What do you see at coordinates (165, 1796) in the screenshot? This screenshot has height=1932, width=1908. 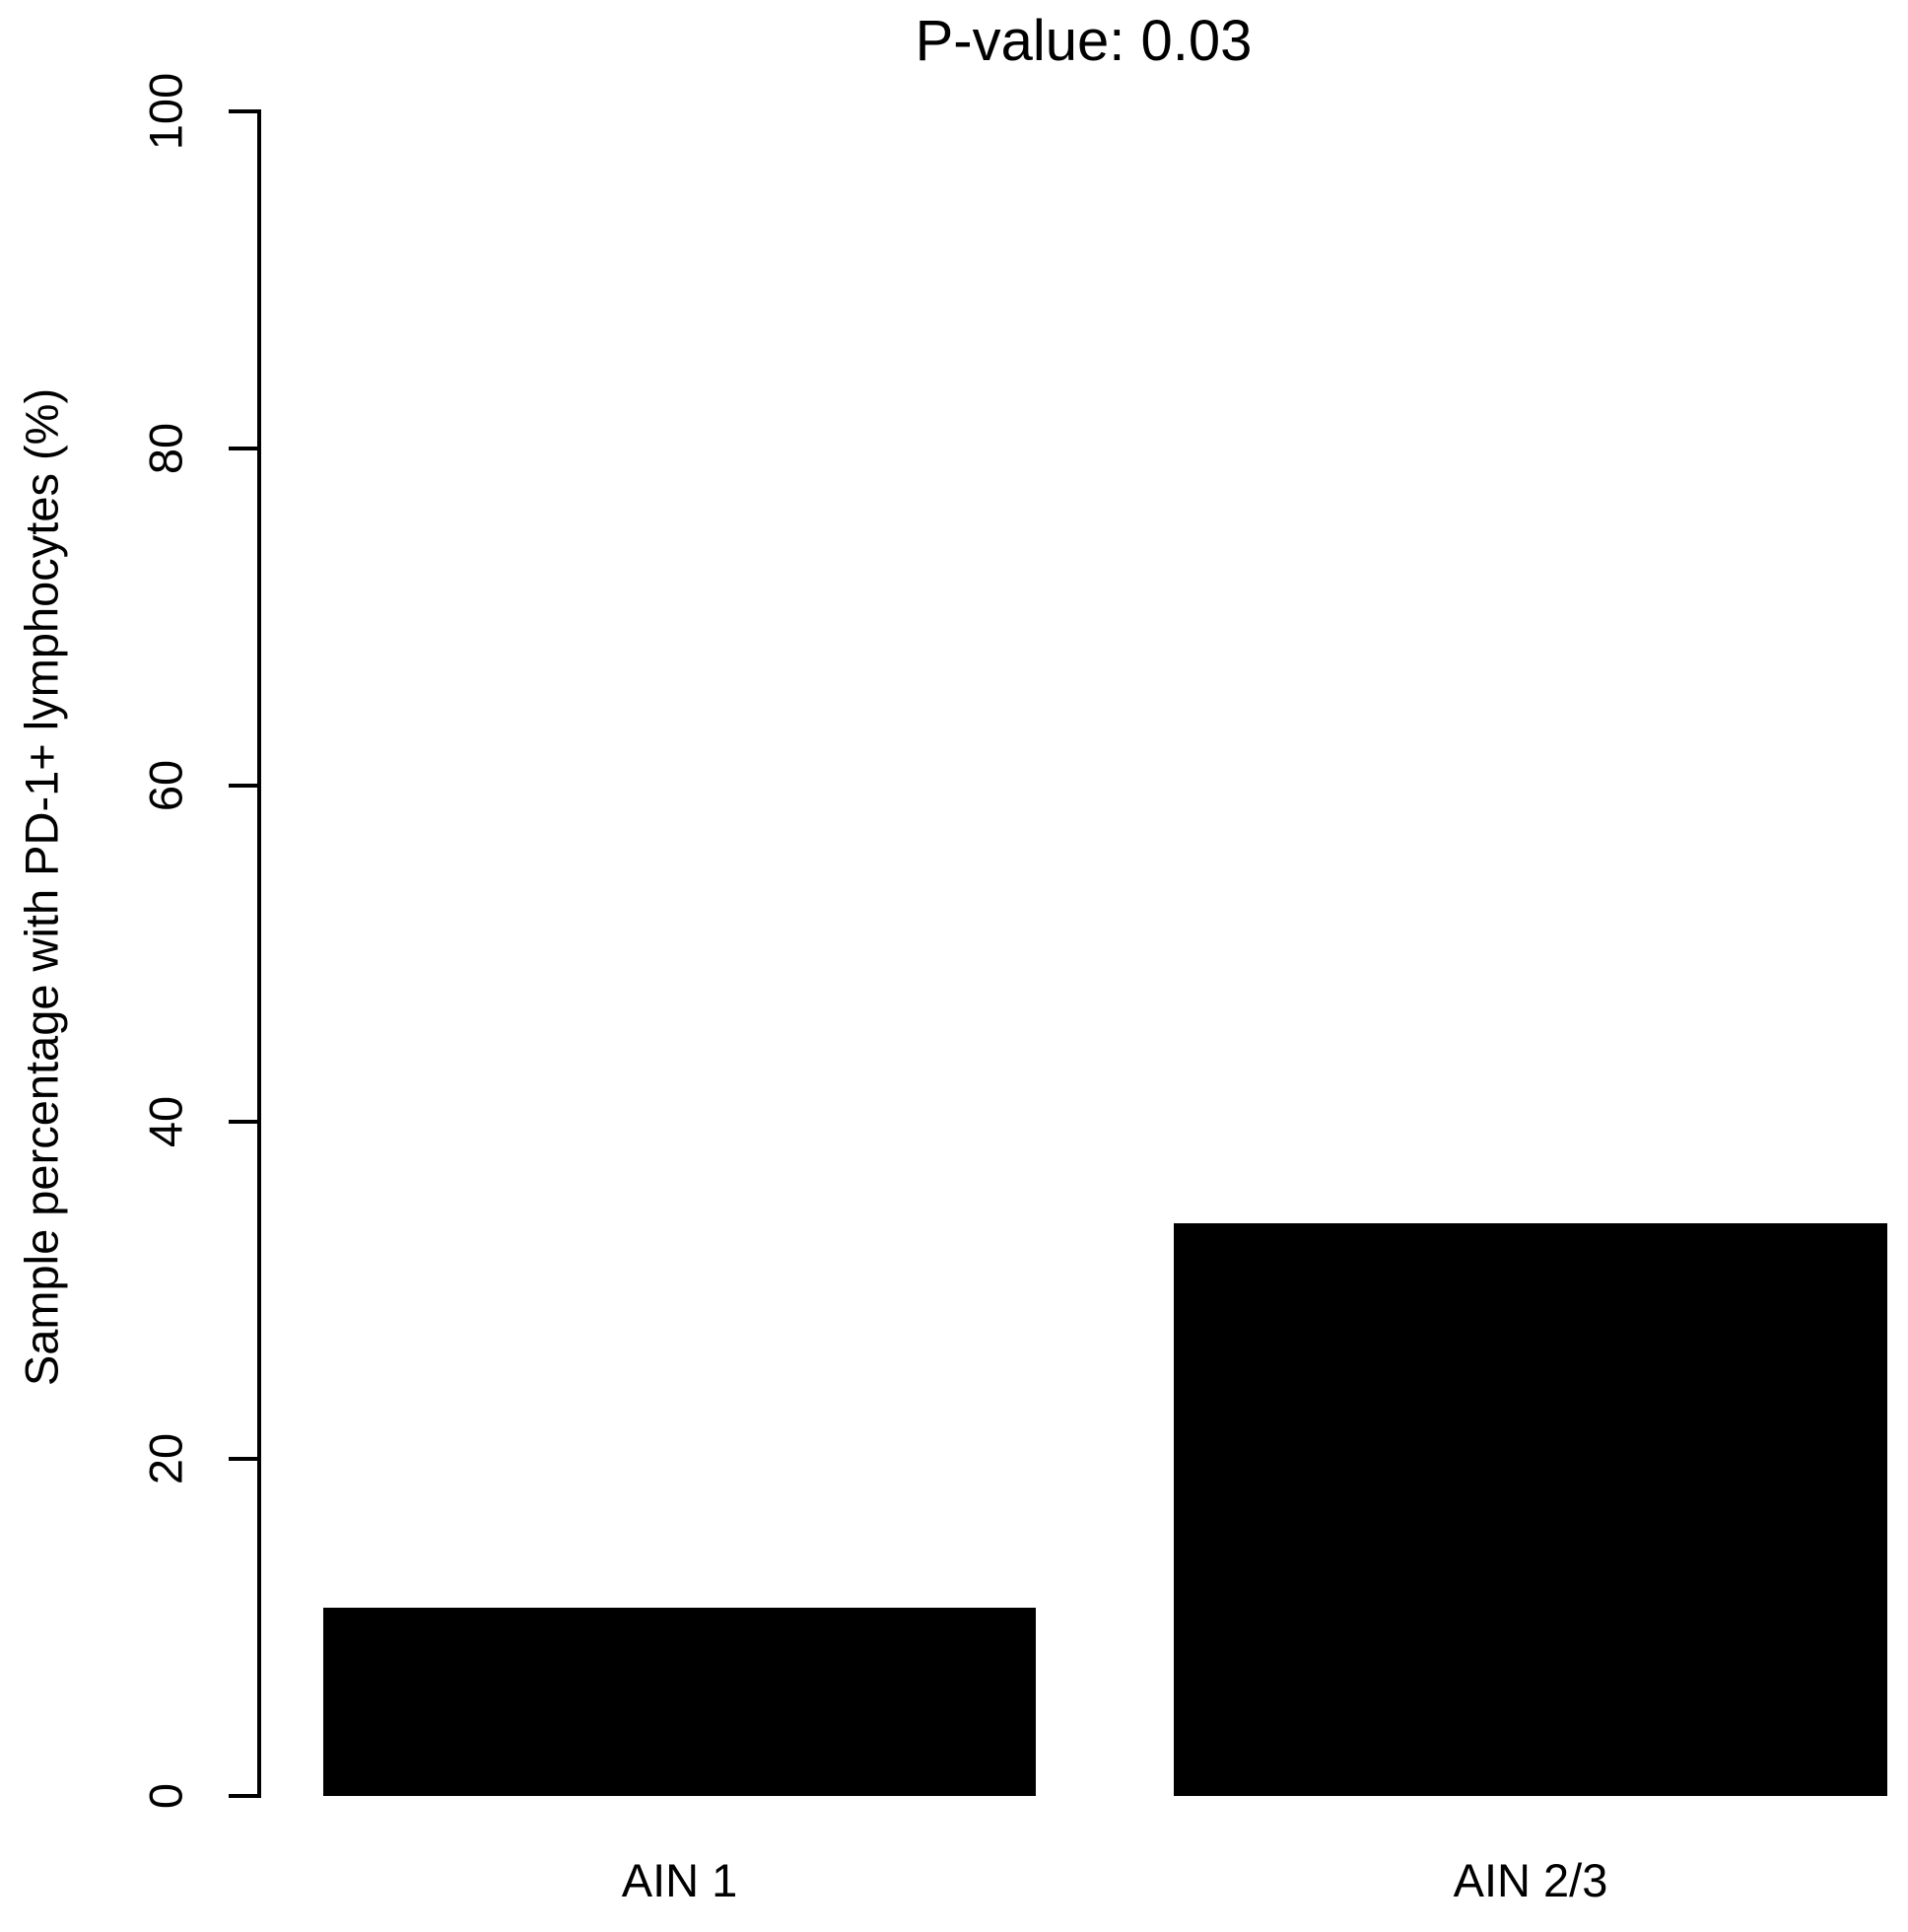 I see `y-axis-tick-label: 0` at bounding box center [165, 1796].